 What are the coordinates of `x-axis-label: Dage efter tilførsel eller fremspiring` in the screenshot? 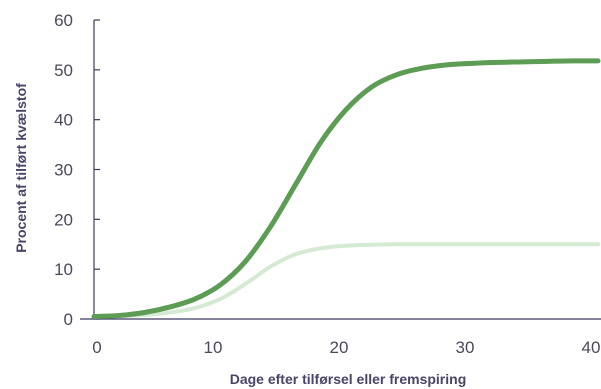 It's located at (348, 379).